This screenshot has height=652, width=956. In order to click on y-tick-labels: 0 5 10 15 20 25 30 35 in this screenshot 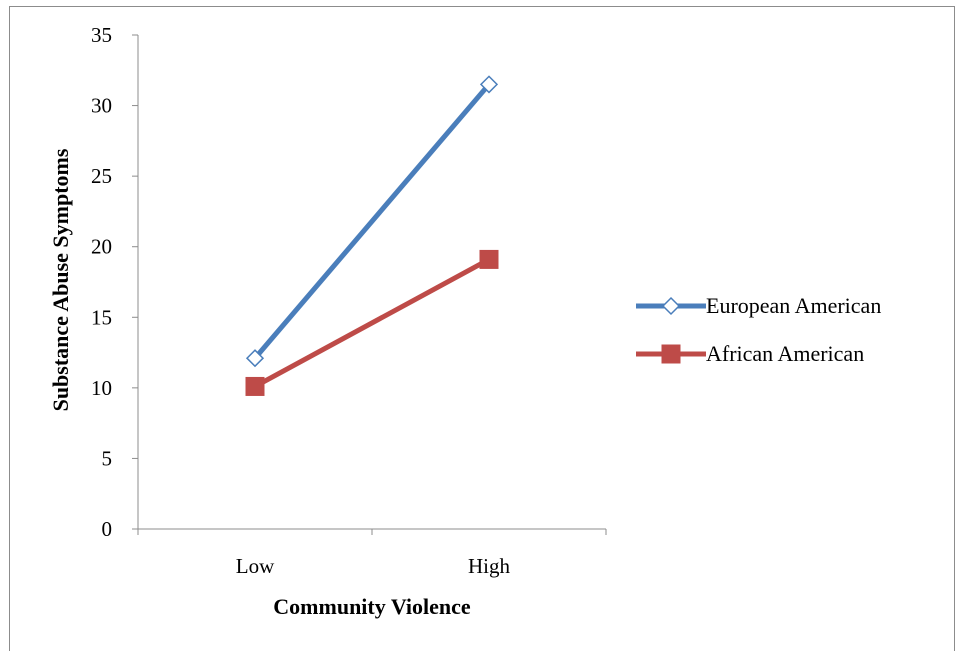, I will do `click(101, 282)`.